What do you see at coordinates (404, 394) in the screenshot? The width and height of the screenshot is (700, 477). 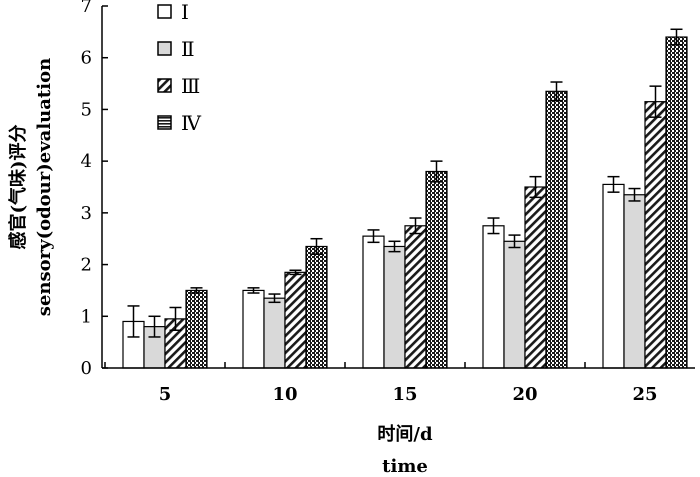 I see `x-tick-label: 15` at bounding box center [404, 394].